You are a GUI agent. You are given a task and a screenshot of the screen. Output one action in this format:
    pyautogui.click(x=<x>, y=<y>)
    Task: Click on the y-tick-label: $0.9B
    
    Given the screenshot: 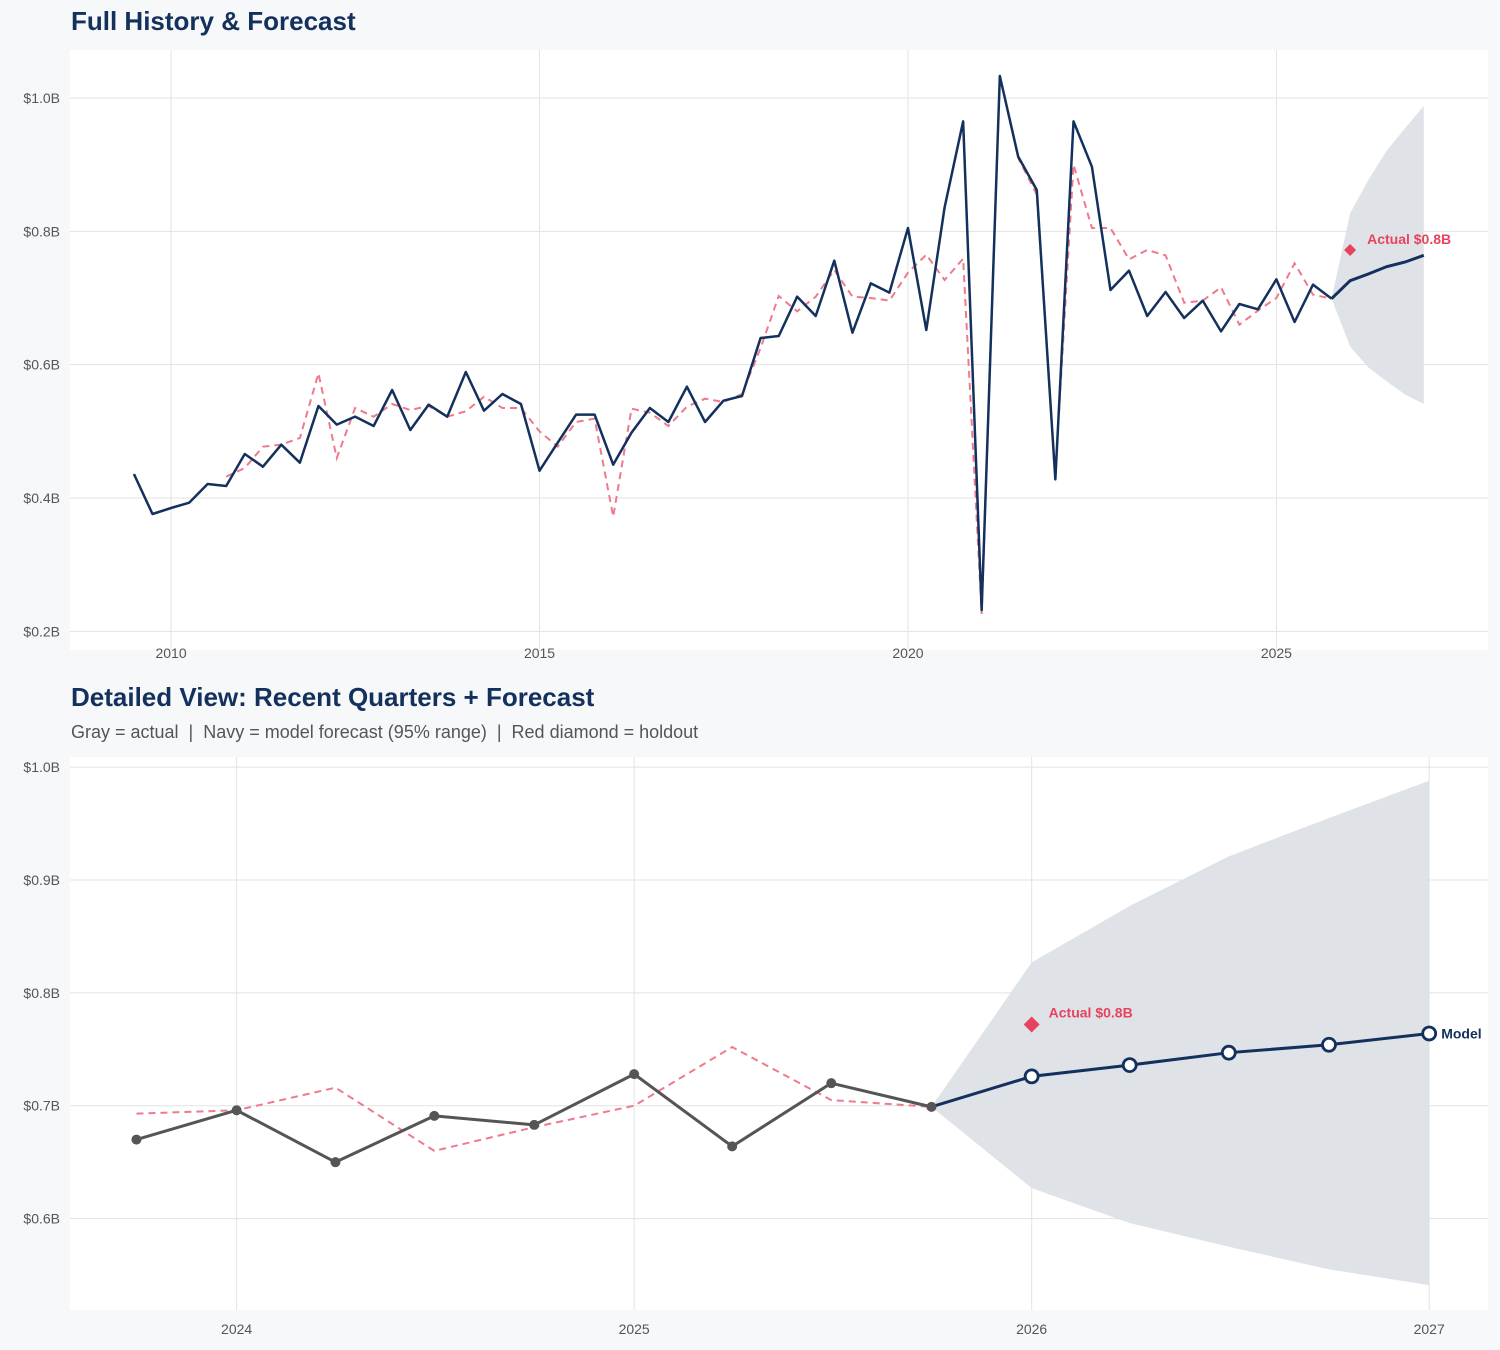 What is the action you would take?
    pyautogui.click(x=41, y=880)
    